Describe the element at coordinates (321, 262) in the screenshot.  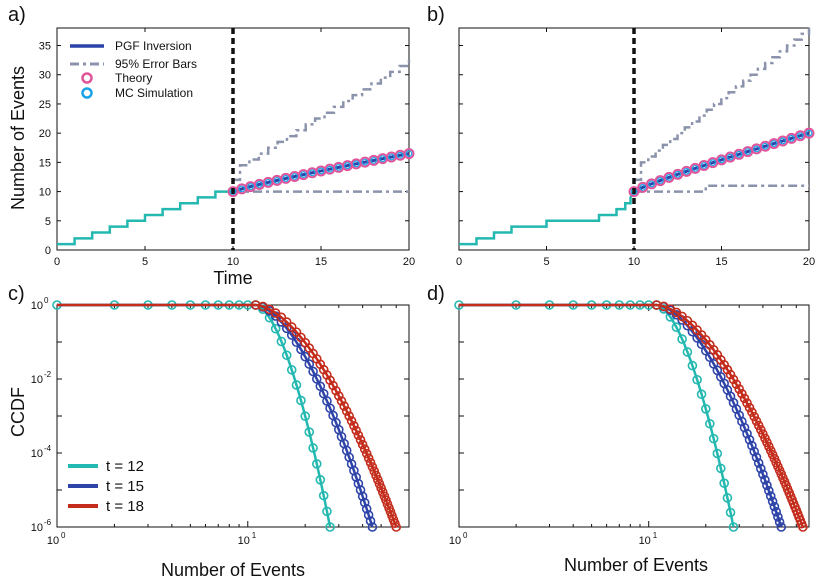
I see `x-tick-label: 15` at that location.